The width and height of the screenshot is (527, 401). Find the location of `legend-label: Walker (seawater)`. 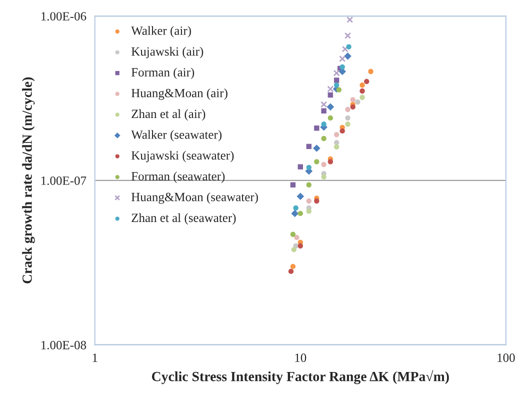

legend-label: Walker (seawater) is located at coordinates (176, 136).